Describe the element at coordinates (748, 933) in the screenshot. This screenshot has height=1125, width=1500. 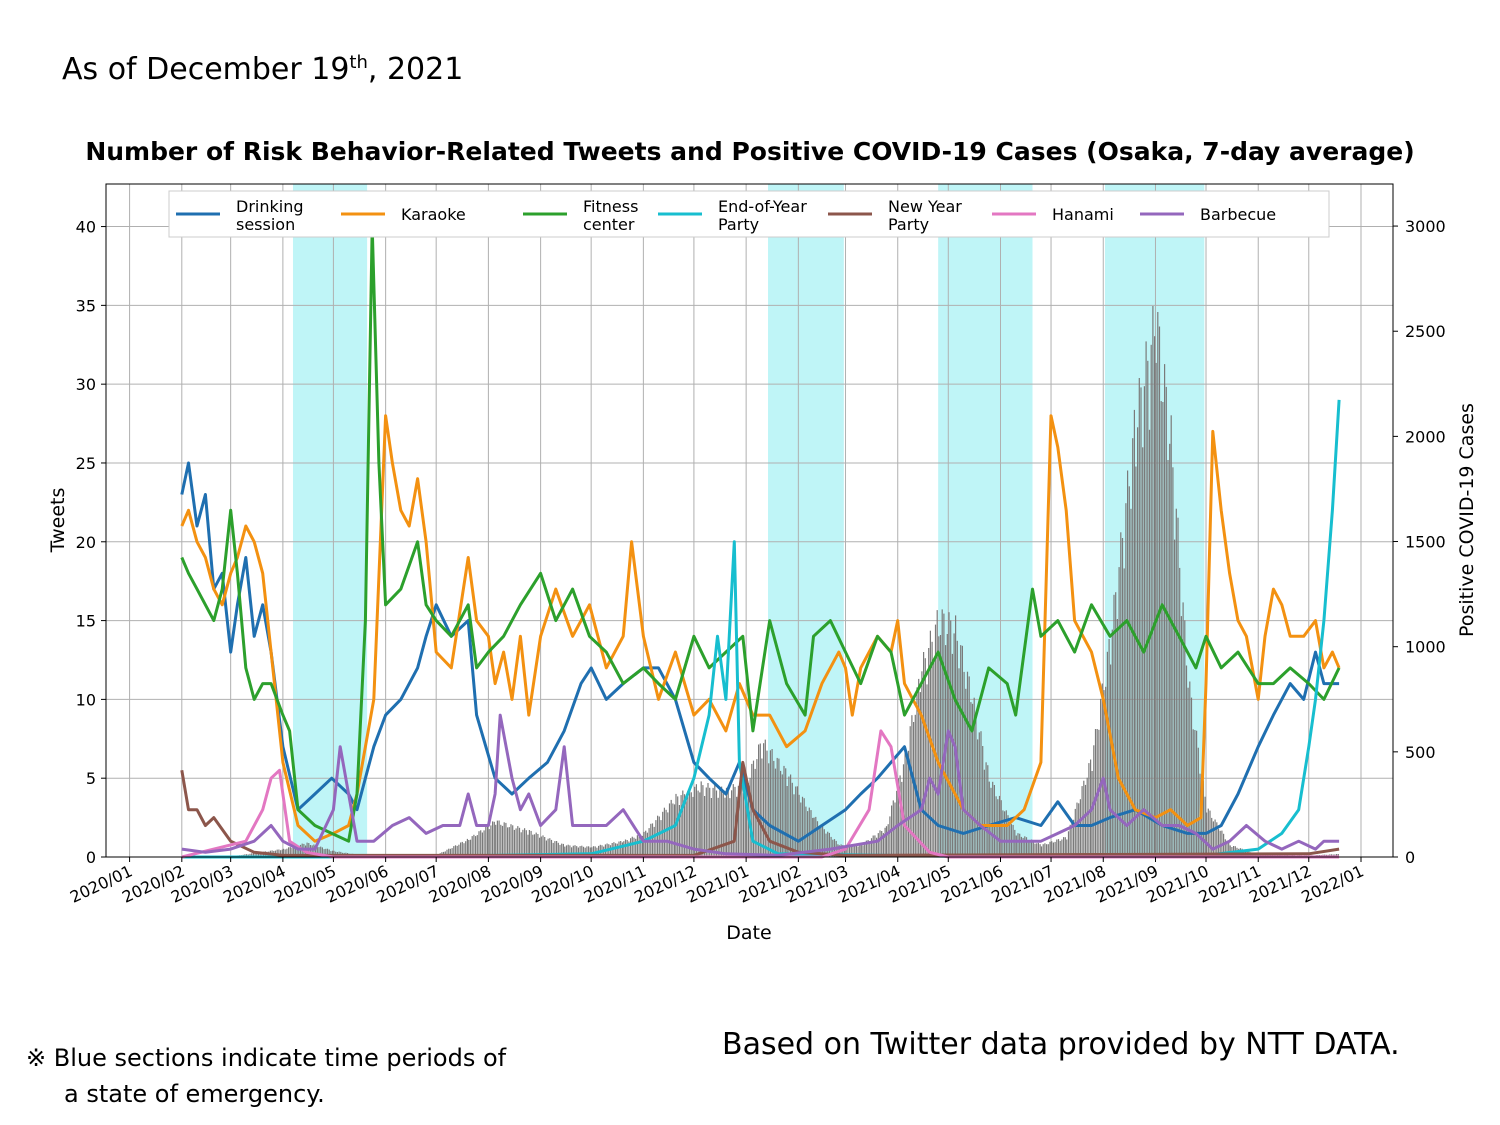
I see `x-axis-label: Date` at that location.